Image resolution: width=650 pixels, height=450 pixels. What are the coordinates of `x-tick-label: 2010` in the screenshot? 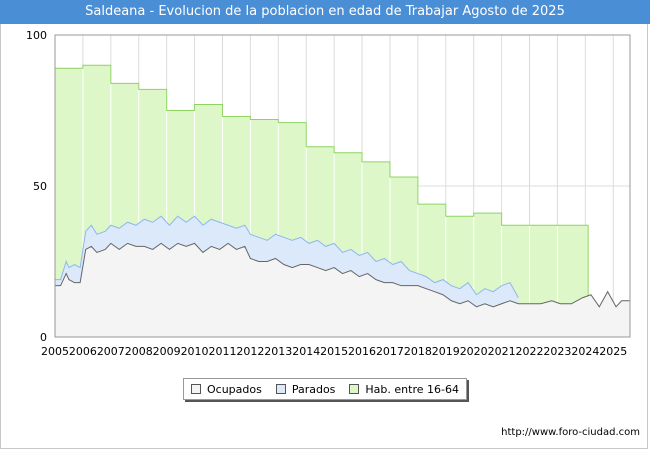 It's located at (195, 351).